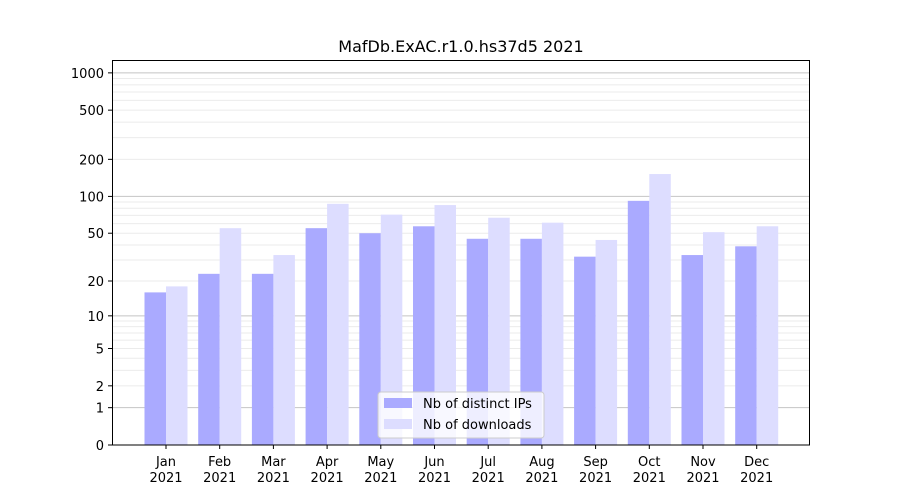 This screenshot has width=900, height=504. Describe the element at coordinates (95, 317) in the screenshot. I see `y-tick-label: 10` at that location.